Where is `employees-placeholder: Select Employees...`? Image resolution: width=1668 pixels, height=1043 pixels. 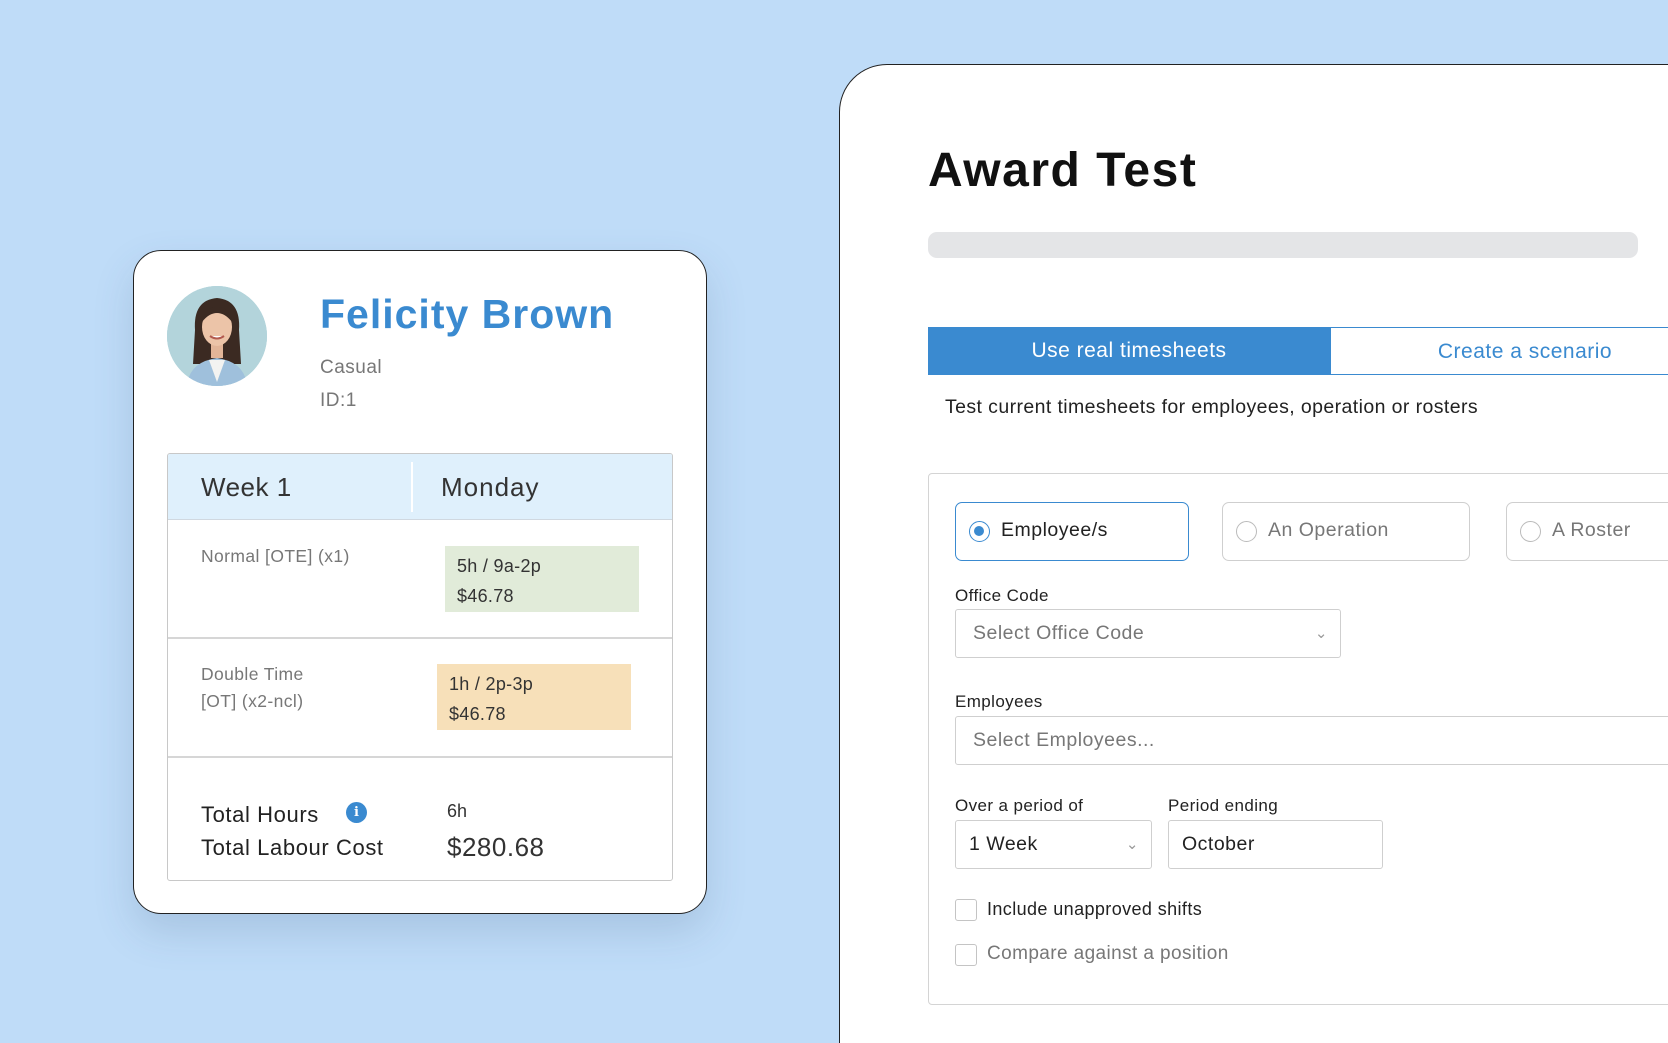 employees-placeholder: Select Employees... is located at coordinates (1064, 740).